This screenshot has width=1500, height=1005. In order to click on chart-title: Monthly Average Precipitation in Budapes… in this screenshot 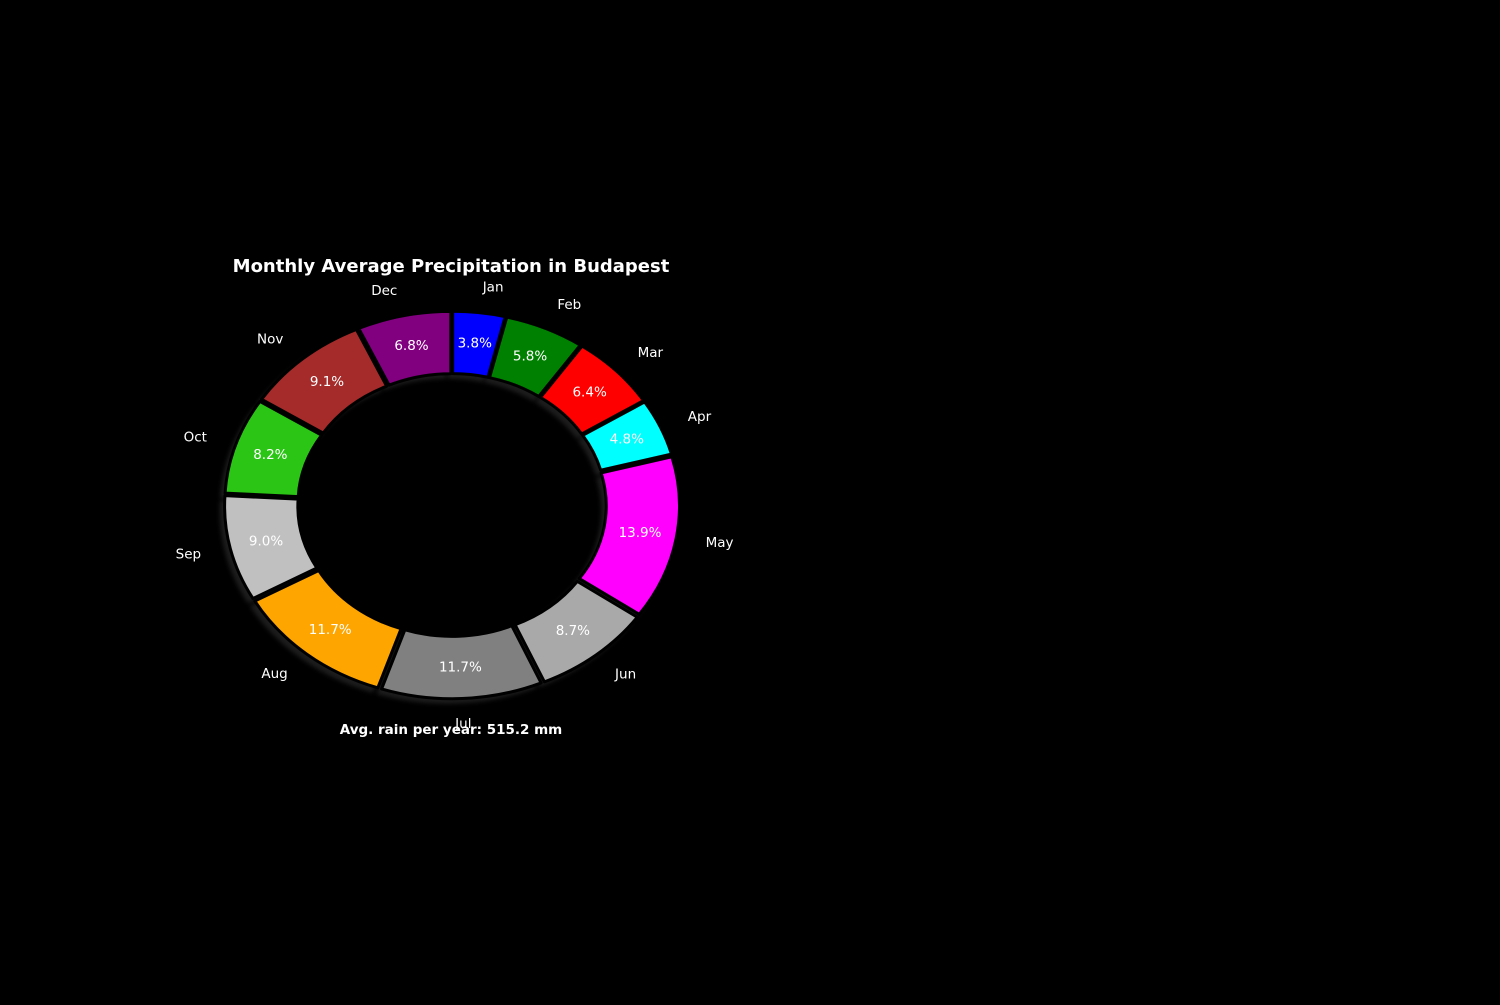, I will do `click(451, 266)`.